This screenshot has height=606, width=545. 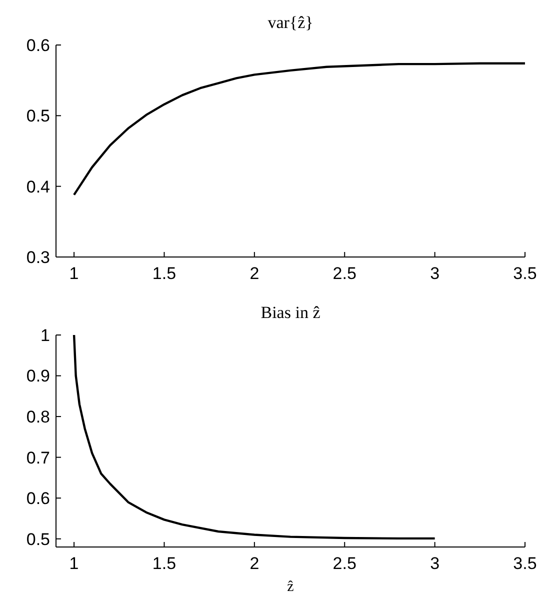 I want to click on chart-title: var{ẑ}, so click(x=291, y=22).